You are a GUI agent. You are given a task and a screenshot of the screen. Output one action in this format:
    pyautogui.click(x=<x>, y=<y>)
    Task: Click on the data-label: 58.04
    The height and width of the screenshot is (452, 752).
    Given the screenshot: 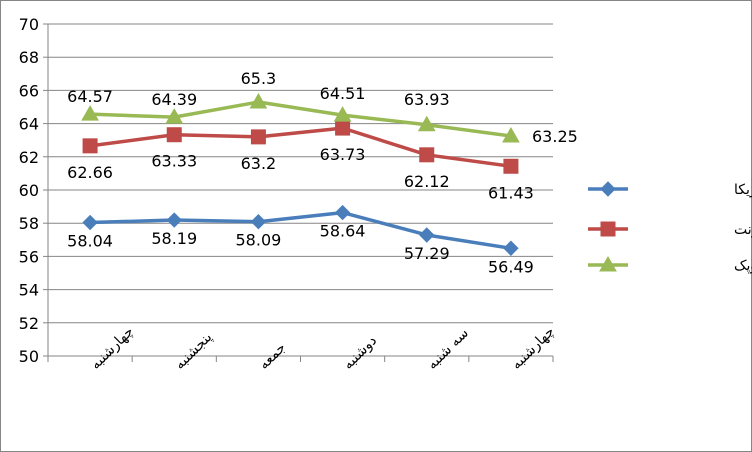 What is the action you would take?
    pyautogui.click(x=90, y=241)
    